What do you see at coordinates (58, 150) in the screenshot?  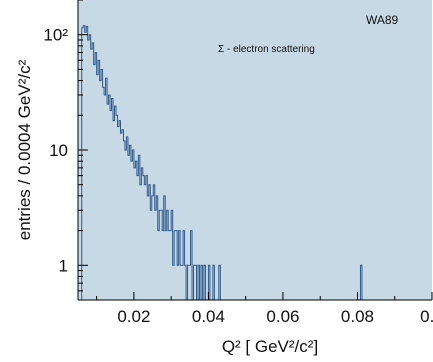 I see `y-tick-label: 10` at bounding box center [58, 150].